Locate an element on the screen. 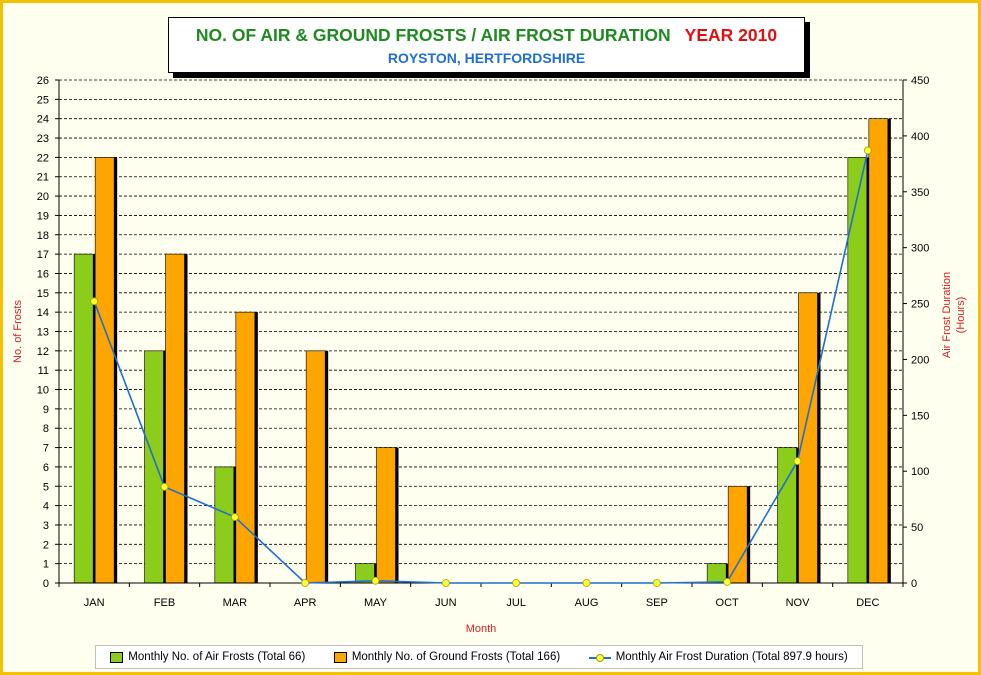  chart-subtitle: ROYSTON, HERTFORDSHIRE is located at coordinates (486, 58).